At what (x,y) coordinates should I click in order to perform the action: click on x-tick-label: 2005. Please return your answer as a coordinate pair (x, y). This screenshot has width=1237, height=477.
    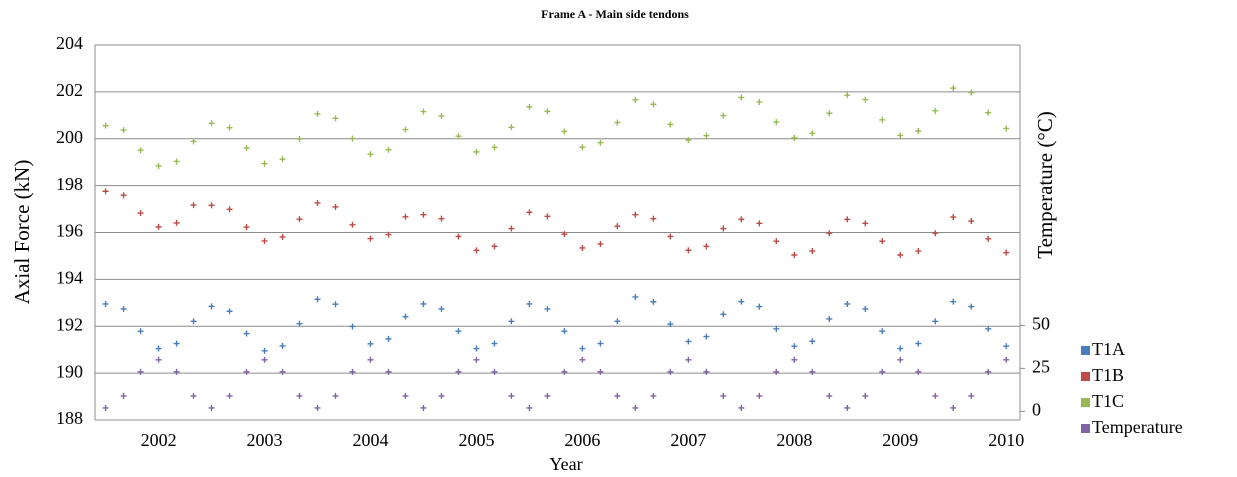
    Looking at the image, I should click on (476, 440).